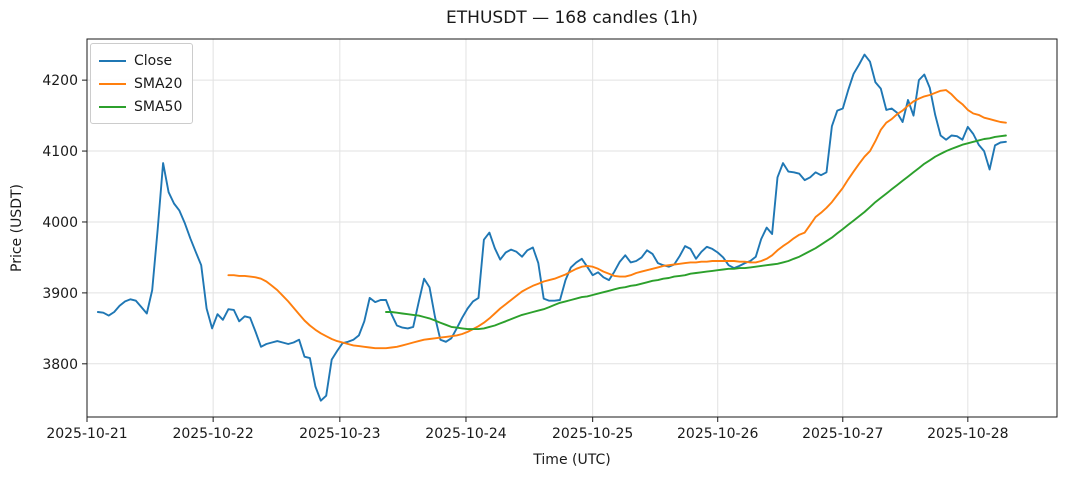 The image size is (1068, 481). I want to click on sma20-line-sample, so click(112, 83).